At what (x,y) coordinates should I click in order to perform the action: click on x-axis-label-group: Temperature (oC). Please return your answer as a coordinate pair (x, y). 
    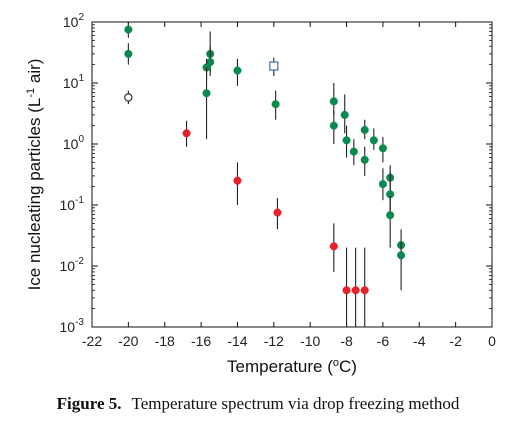
    Looking at the image, I should click on (292, 366).